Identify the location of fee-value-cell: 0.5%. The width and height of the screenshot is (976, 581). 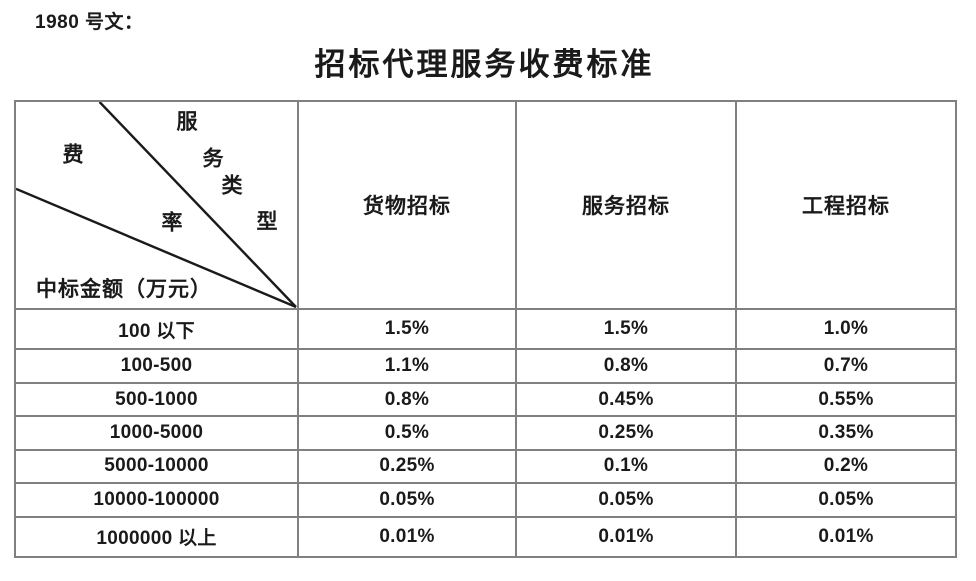
(407, 433).